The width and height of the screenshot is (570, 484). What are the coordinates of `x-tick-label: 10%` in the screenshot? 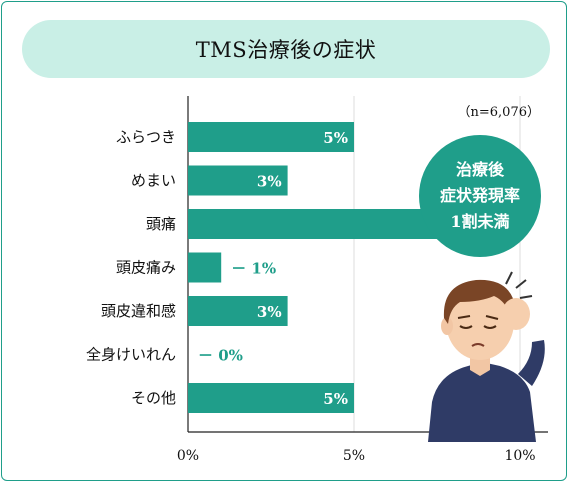 It's located at (519, 456).